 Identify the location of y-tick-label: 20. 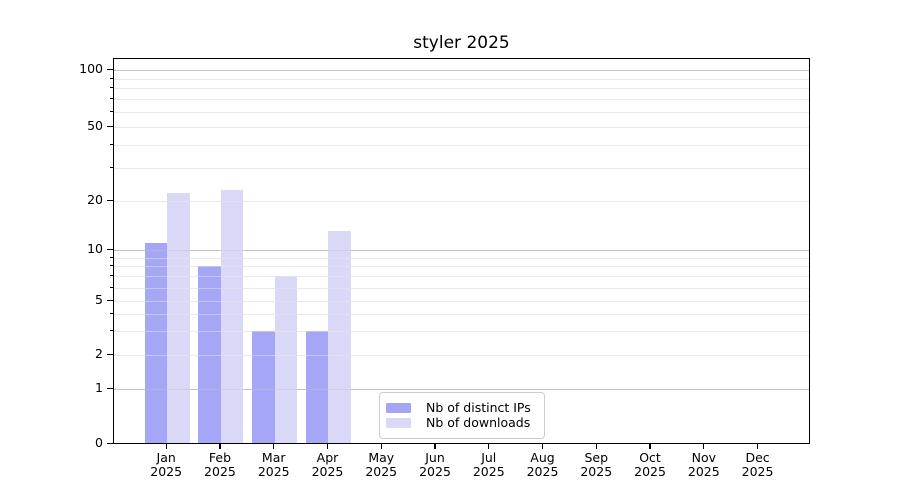
(95, 199).